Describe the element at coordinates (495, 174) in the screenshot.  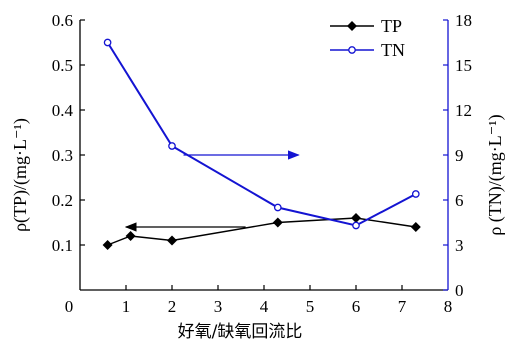
I see `y-axis-right-title: ρ (TN)/(mg·L⁻¹)` at that location.